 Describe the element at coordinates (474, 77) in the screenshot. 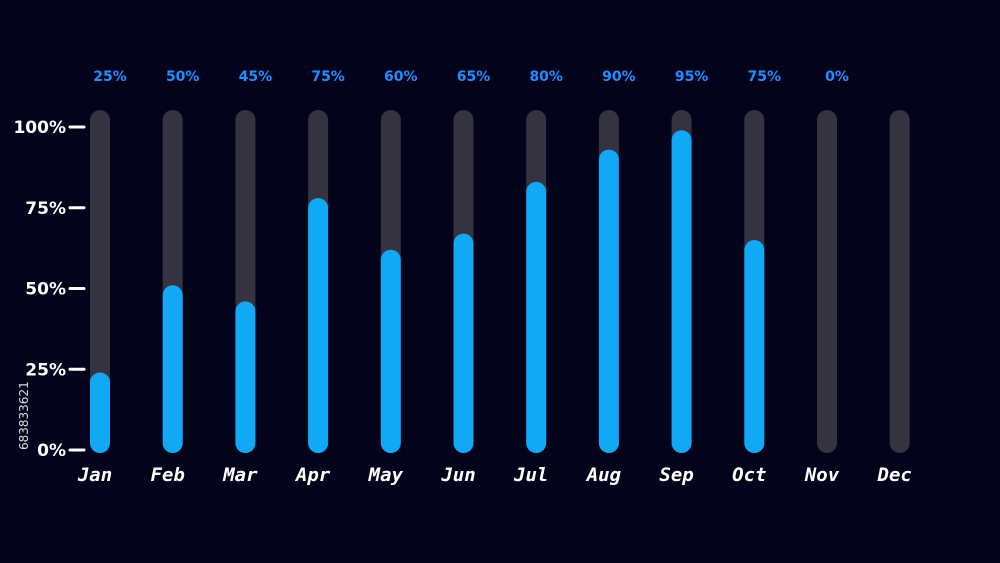

I see `data-label: 65%` at that location.